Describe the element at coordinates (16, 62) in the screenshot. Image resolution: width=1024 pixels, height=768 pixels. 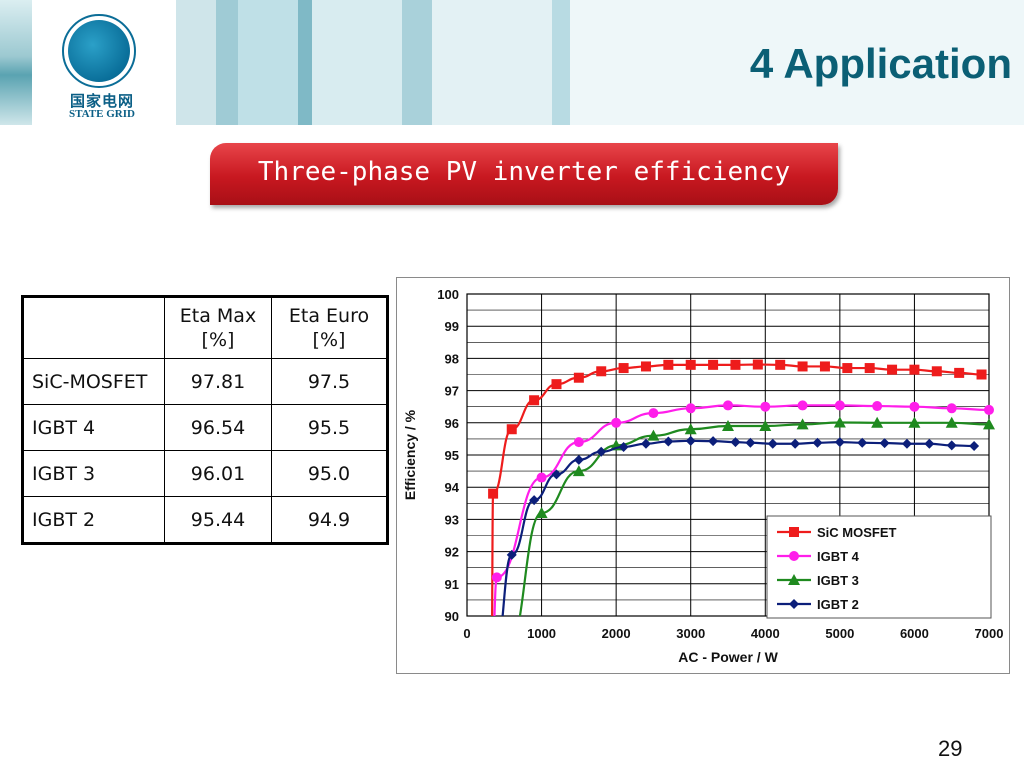
I see `header-left-stripe` at that location.